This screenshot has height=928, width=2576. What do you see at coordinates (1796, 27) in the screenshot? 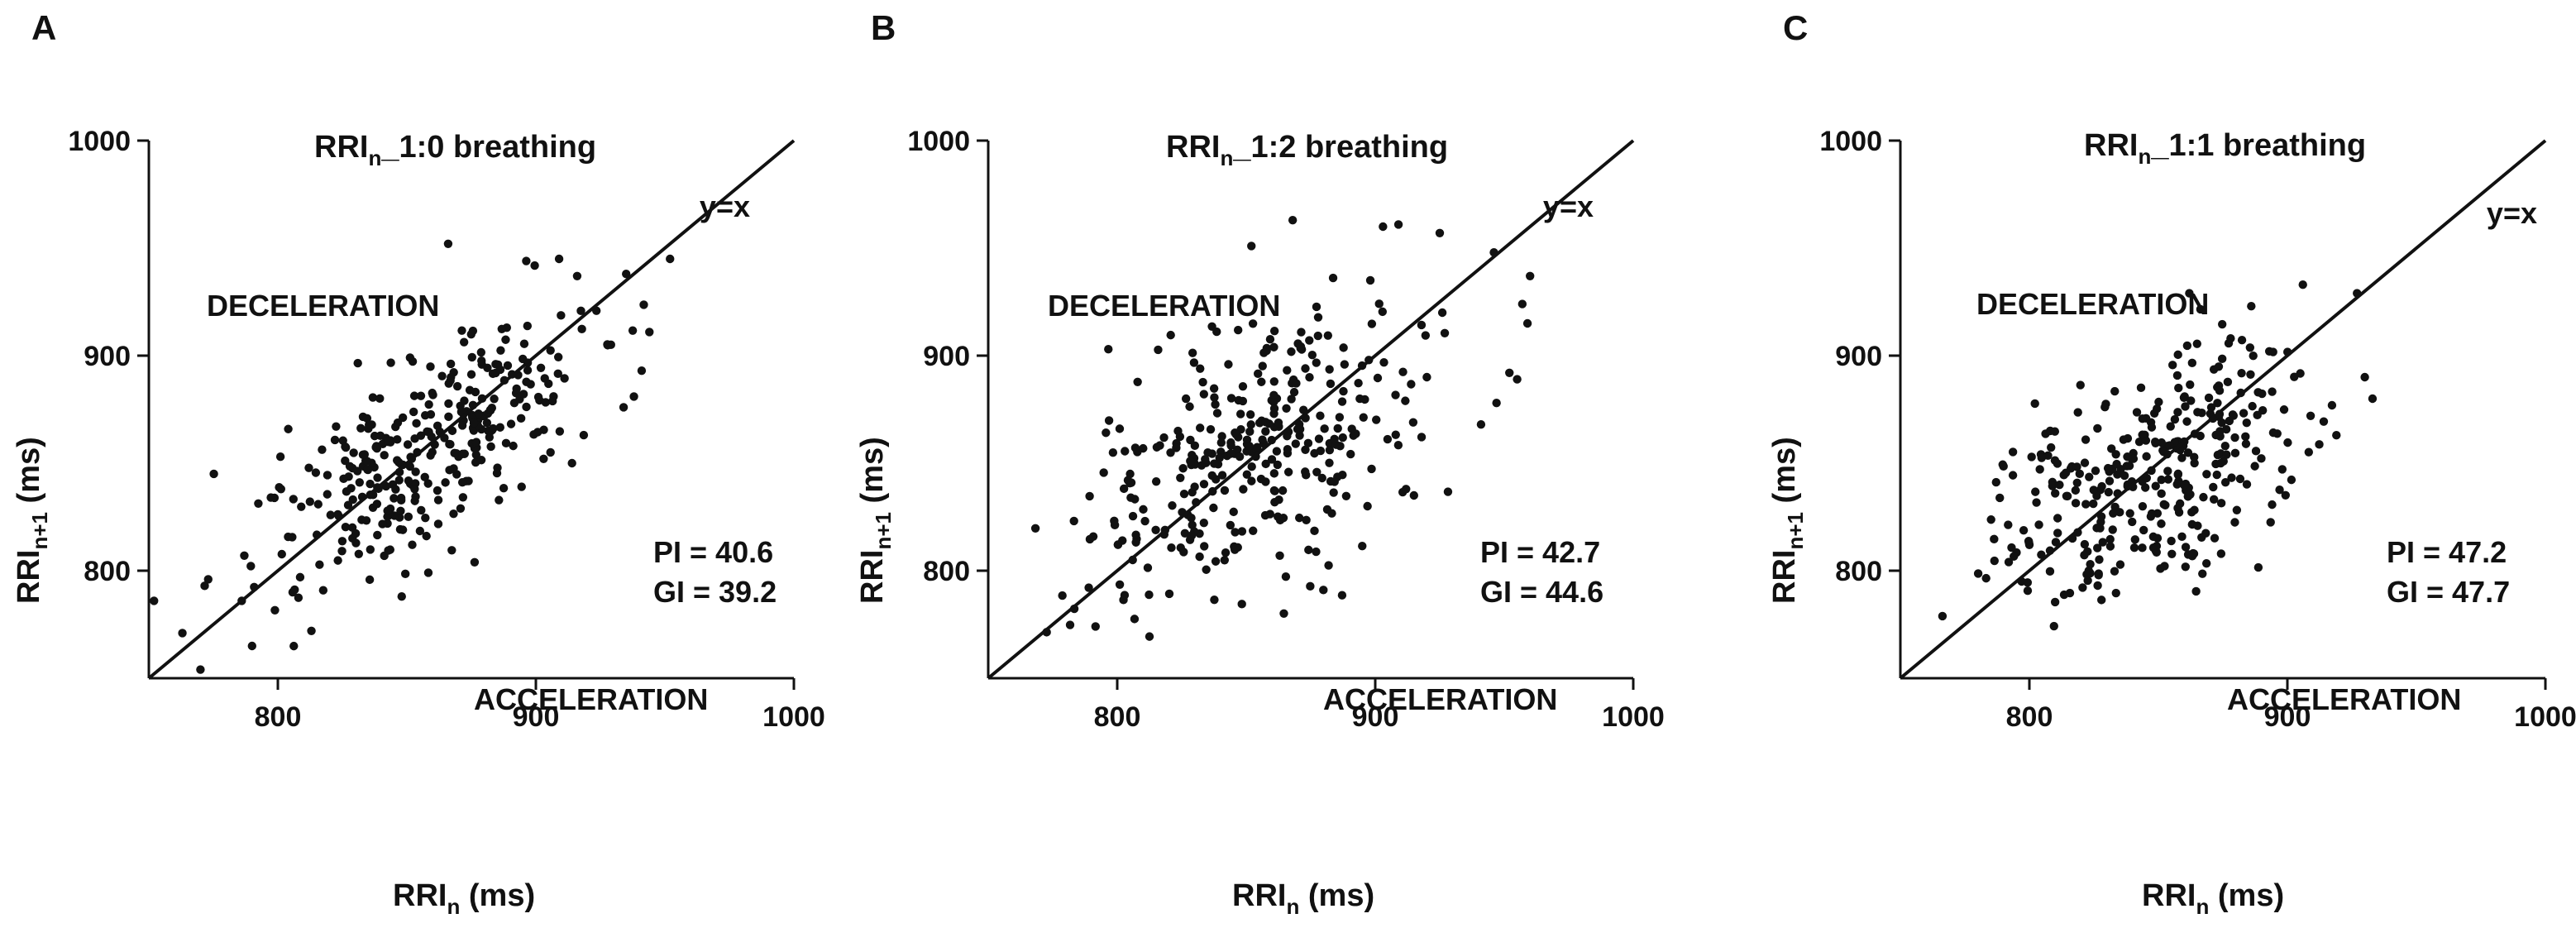
I see `panel-label: C` at bounding box center [1796, 27].